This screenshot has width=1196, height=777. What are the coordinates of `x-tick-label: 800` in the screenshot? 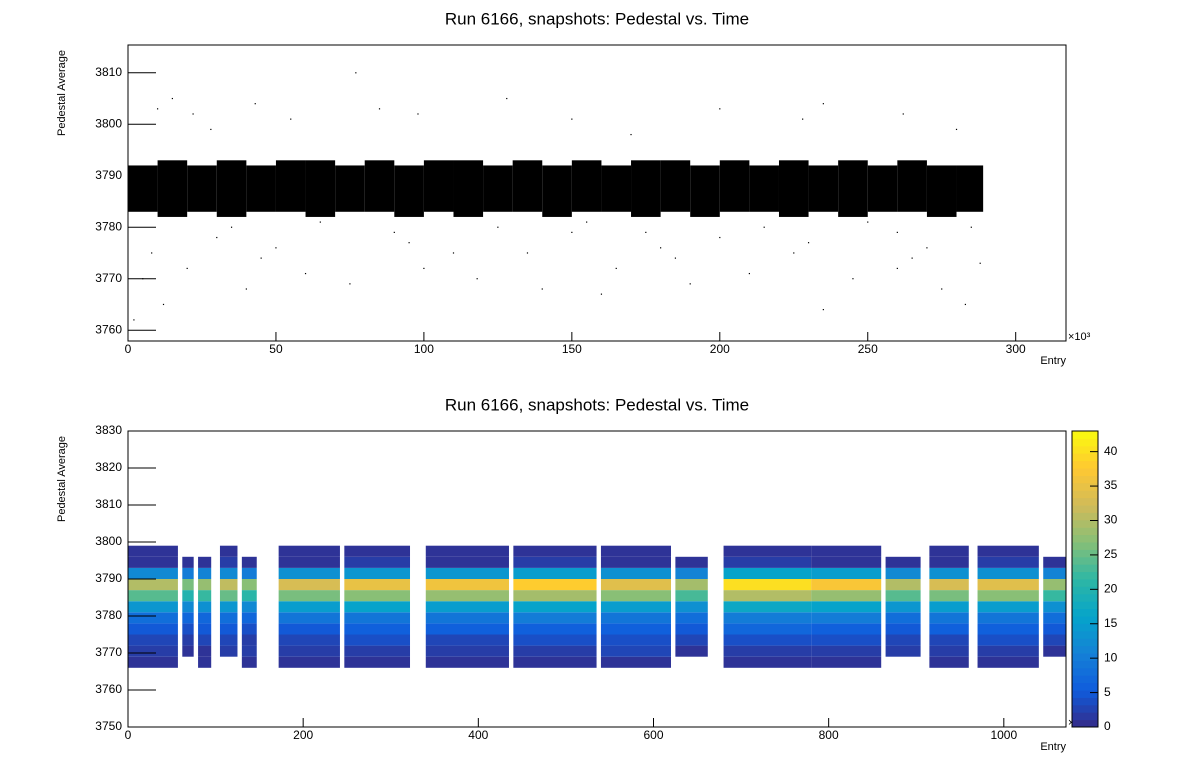 It's located at (829, 735).